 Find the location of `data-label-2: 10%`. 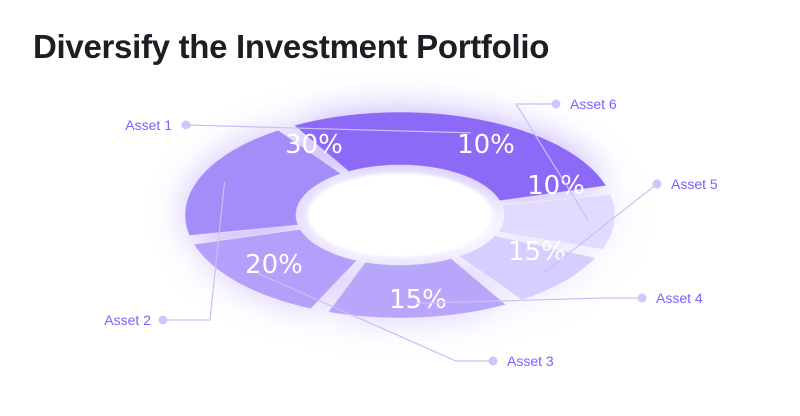

data-label-2: 10% is located at coordinates (486, 145).